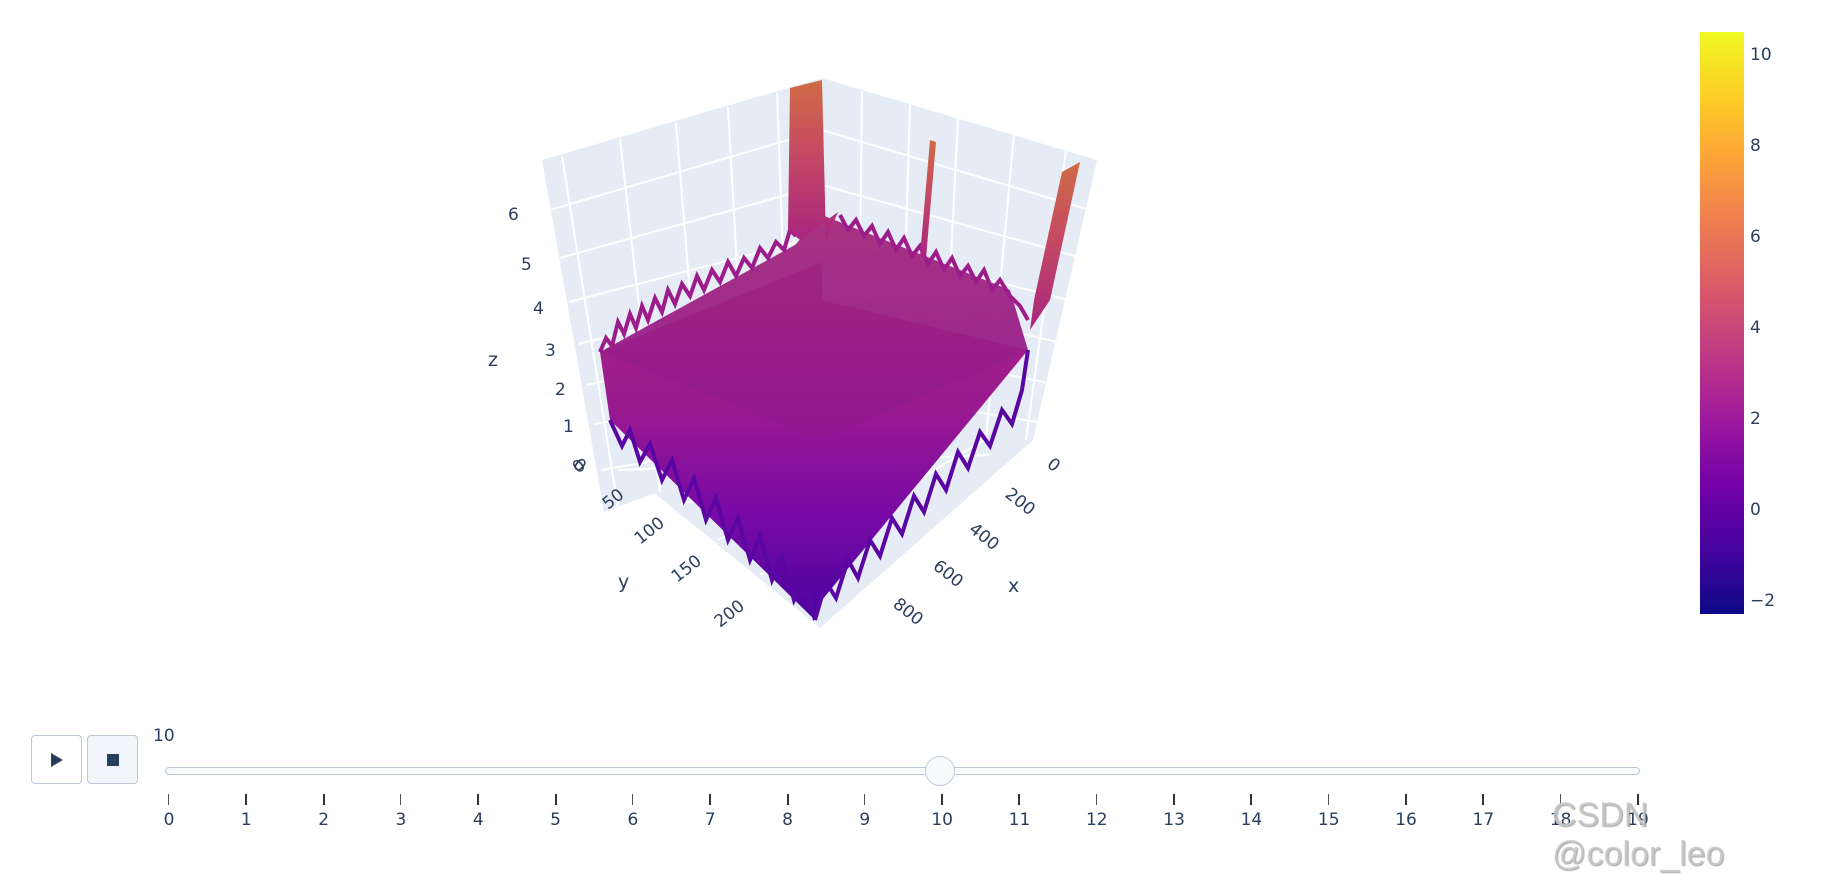 Image resolution: width=1829 pixels, height=874 pixels. I want to click on colorbar-tick: −2, so click(1763, 601).